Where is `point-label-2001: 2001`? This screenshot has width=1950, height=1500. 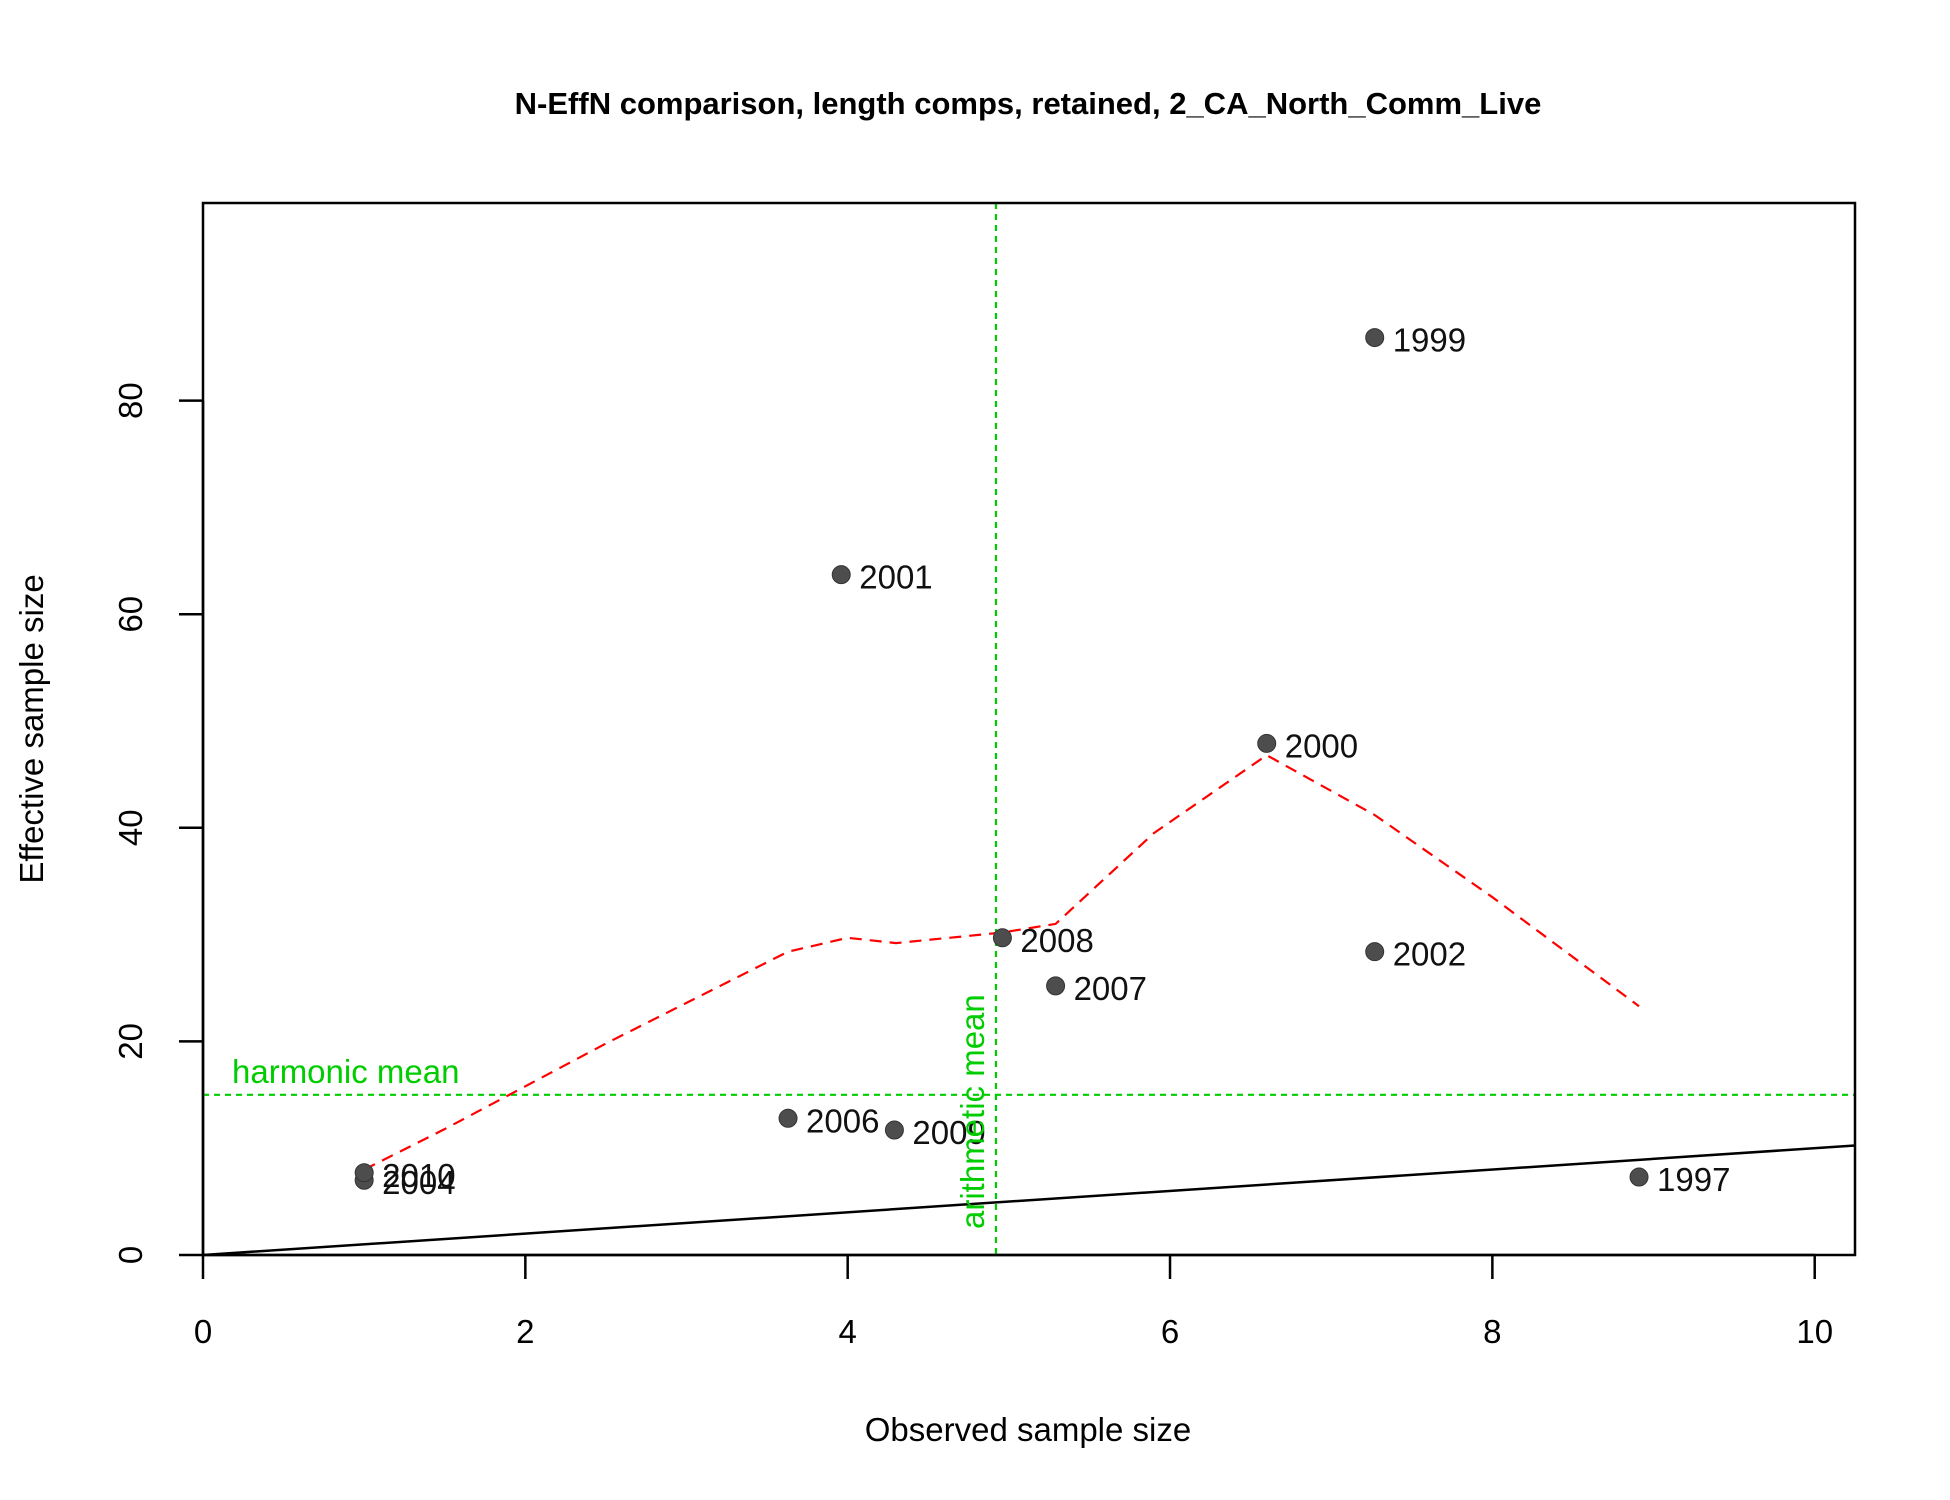
point-label-2001: 2001 is located at coordinates (895, 577).